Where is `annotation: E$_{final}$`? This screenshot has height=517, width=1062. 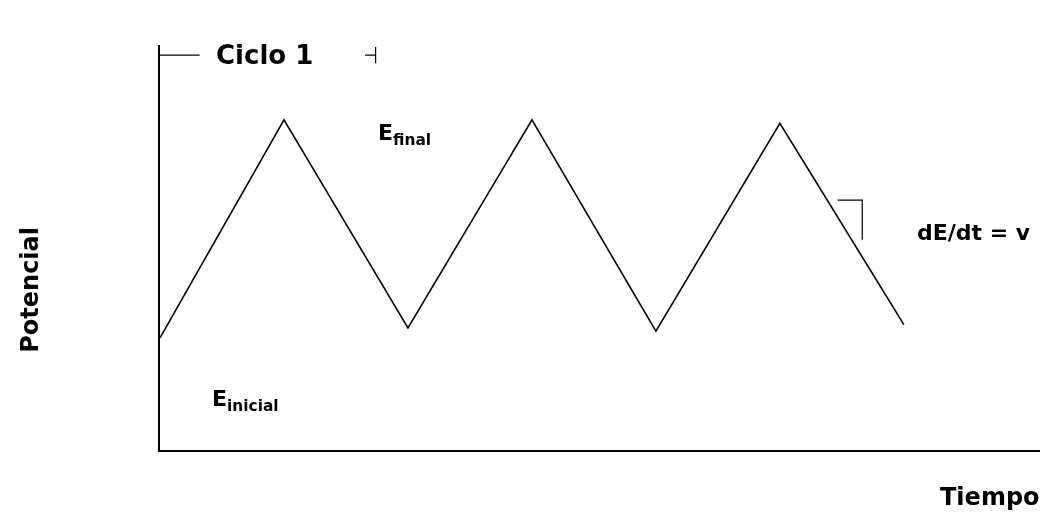 annotation: E$_{final}$ is located at coordinates (405, 134).